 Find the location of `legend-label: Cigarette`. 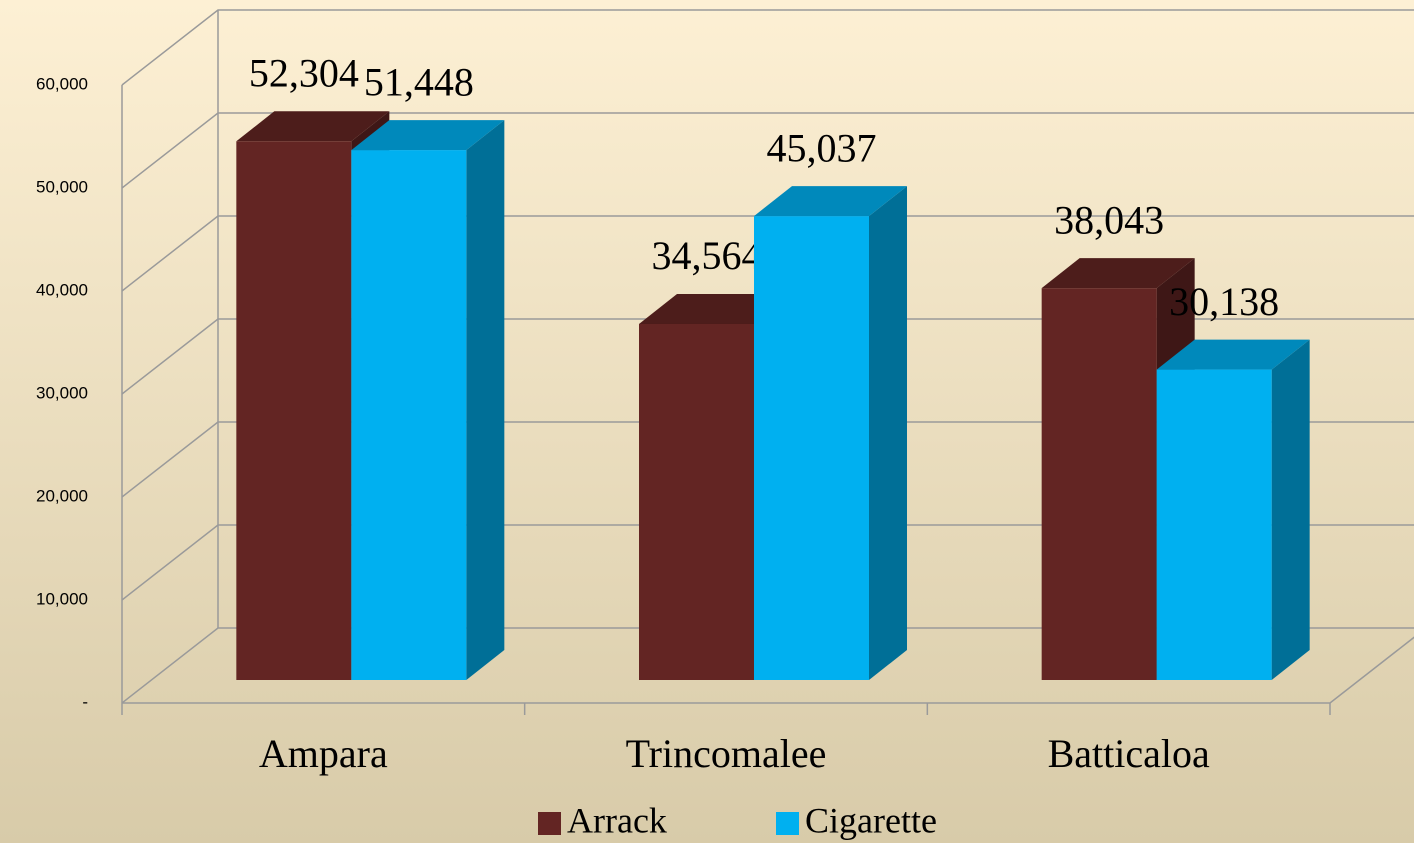

legend-label: Cigarette is located at coordinates (871, 820).